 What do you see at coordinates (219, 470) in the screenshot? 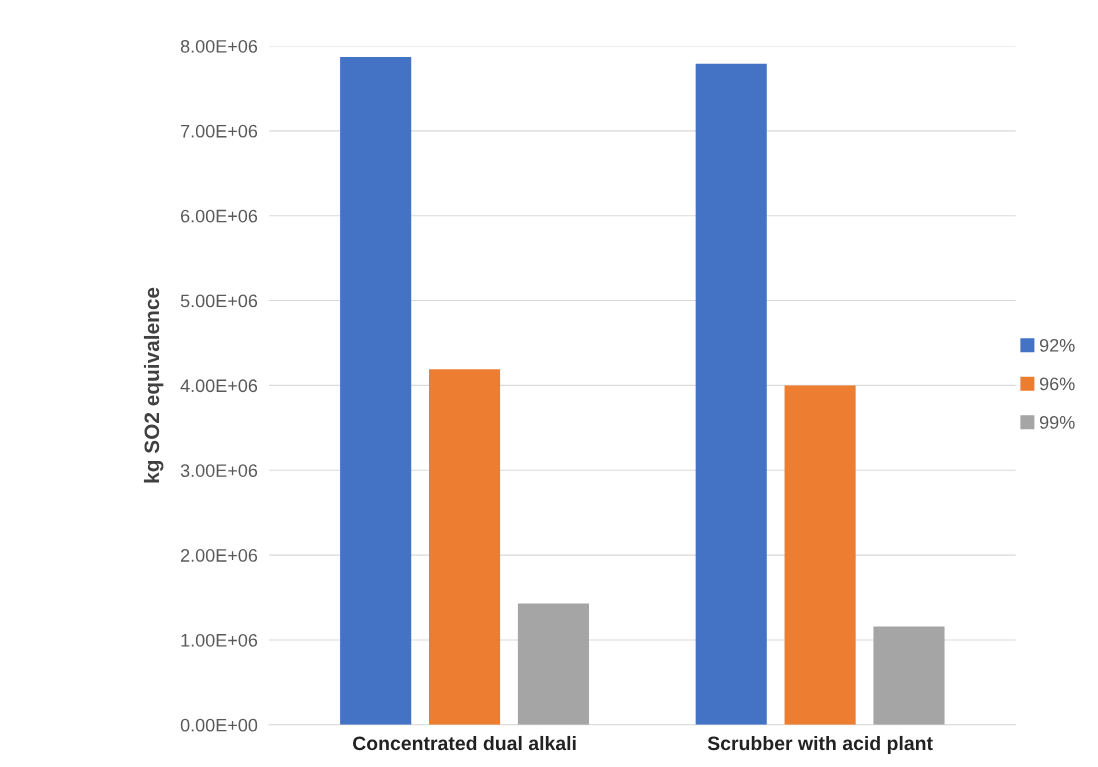
I see `y-tick-label: 3.00E+06` at bounding box center [219, 470].